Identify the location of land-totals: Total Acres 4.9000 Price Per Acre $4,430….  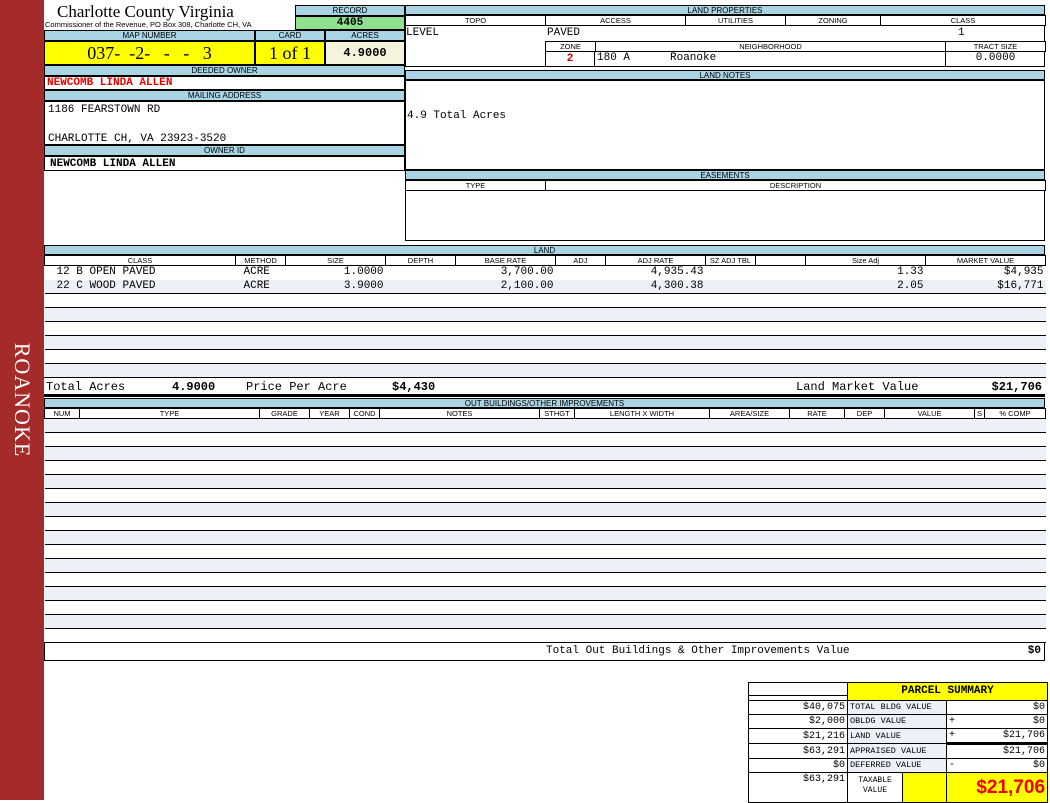
(544, 387).